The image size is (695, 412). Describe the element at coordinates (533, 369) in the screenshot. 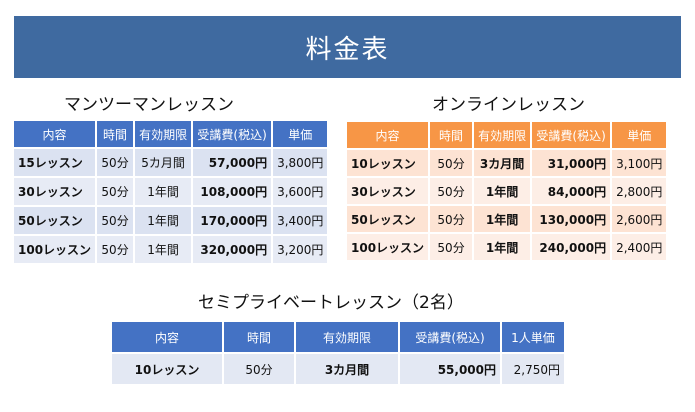

I see `cell-unit-price: 2,750円` at that location.